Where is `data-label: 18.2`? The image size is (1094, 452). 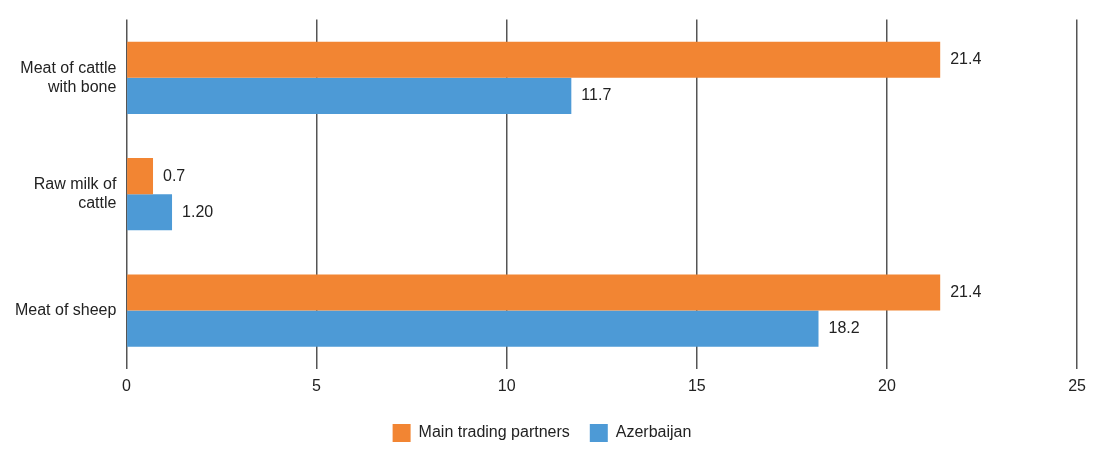
data-label: 18.2 is located at coordinates (844, 328).